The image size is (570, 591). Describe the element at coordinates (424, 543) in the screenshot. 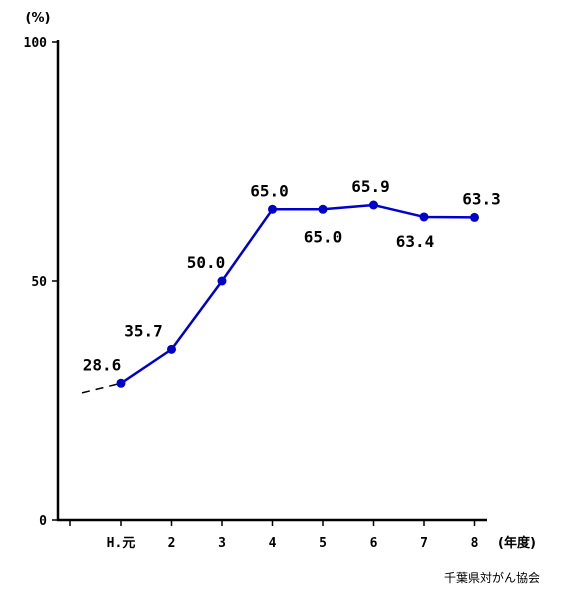

I see `x-tick-label: 7` at that location.